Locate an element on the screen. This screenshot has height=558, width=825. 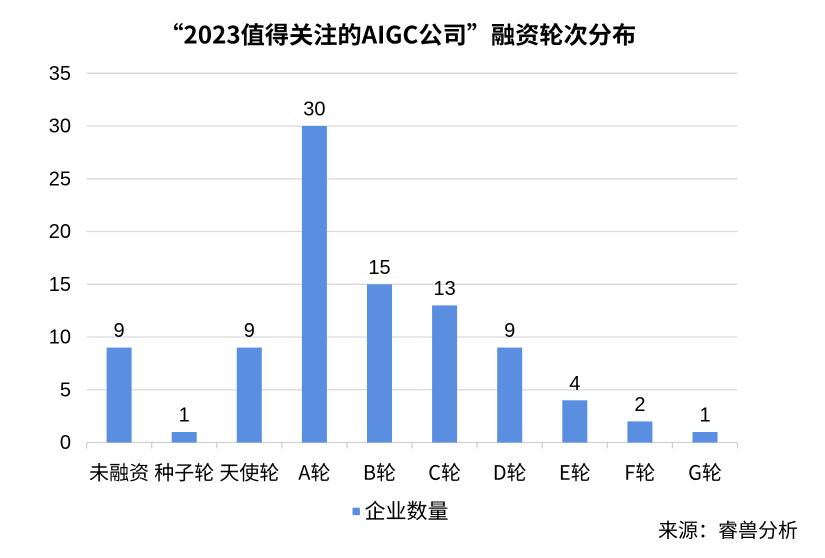
svg-text: 10 is located at coordinates (60, 338).